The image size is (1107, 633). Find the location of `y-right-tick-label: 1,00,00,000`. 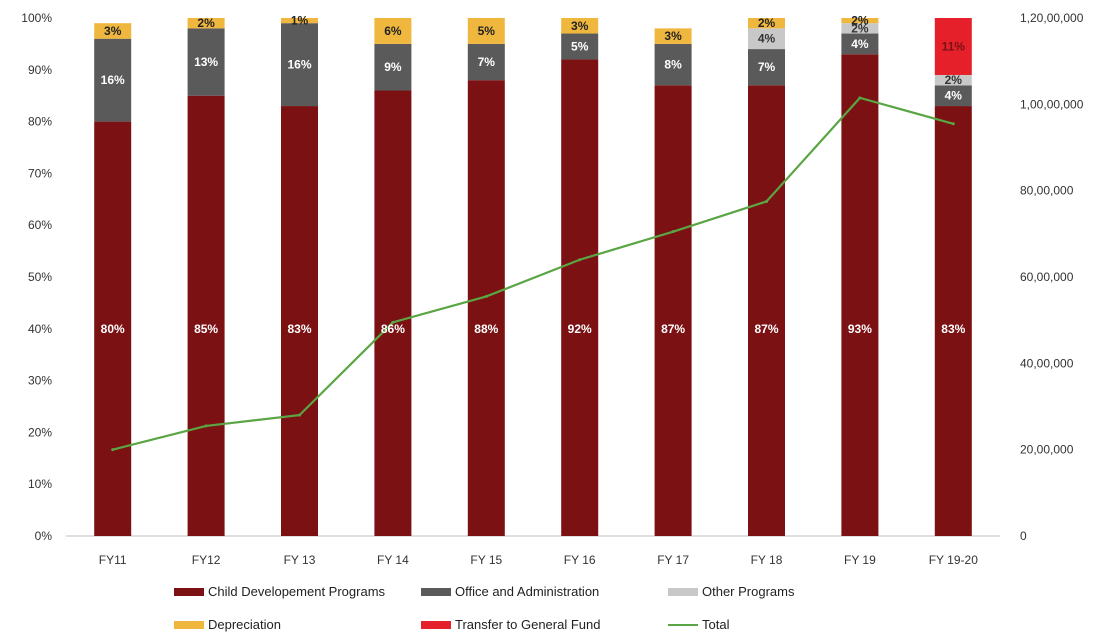

y-right-tick-label: 1,00,00,000 is located at coordinates (1052, 104).